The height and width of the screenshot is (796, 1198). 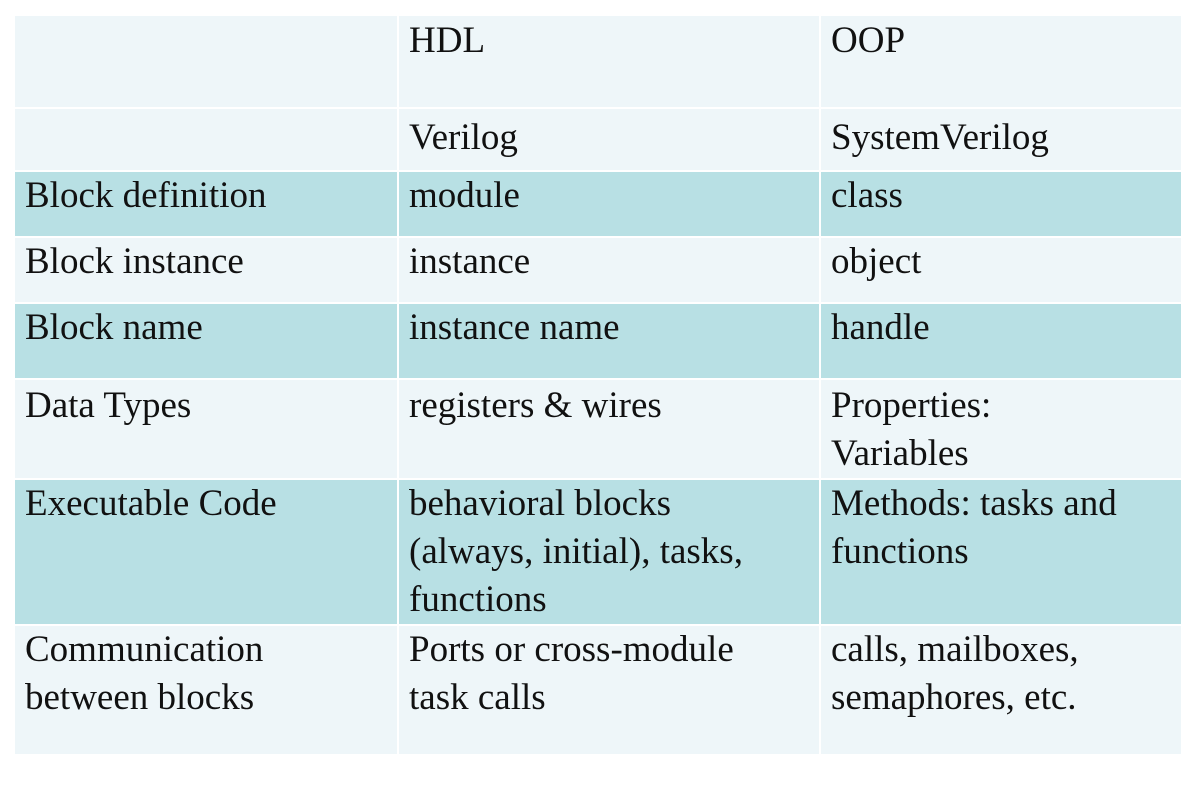 I want to click on oop-cell: calls, mailboxes, semaphores, etc., so click(x=1000, y=690).